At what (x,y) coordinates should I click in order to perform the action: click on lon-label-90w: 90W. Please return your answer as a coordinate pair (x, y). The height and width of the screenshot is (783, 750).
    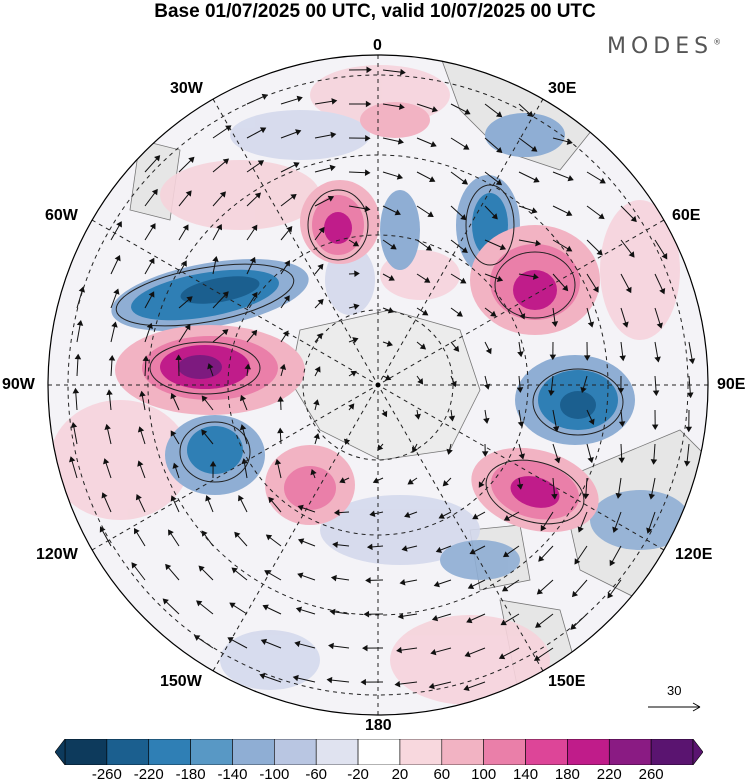
    Looking at the image, I should click on (18, 384).